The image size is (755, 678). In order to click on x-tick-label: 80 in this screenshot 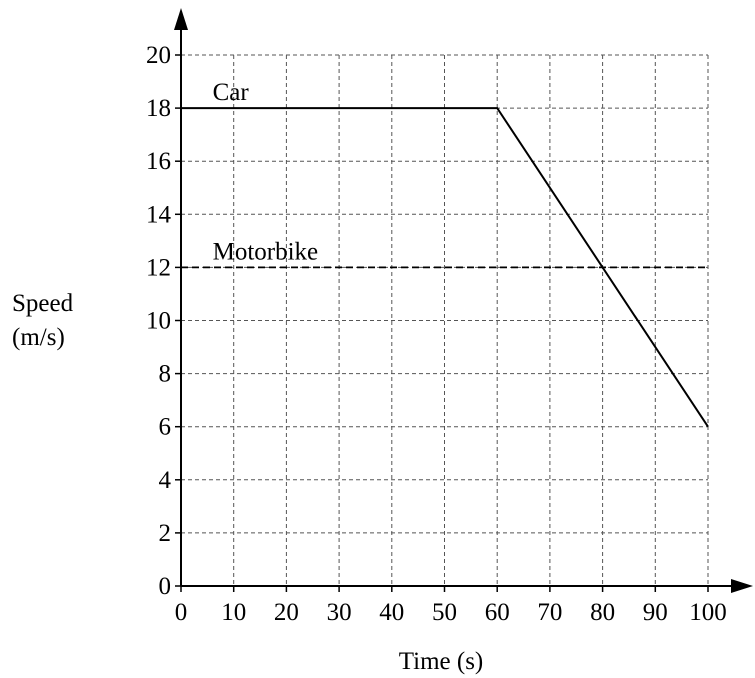, I will do `click(602, 612)`.